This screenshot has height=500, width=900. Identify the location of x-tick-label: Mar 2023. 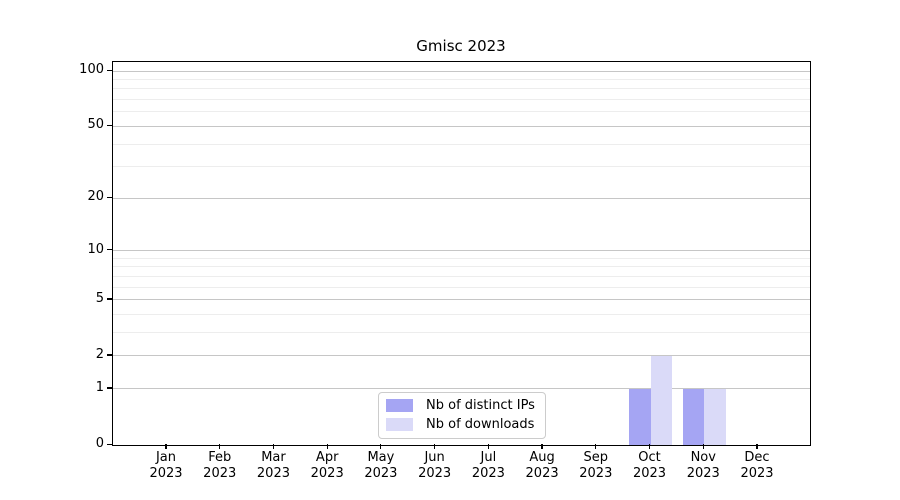
(273, 465).